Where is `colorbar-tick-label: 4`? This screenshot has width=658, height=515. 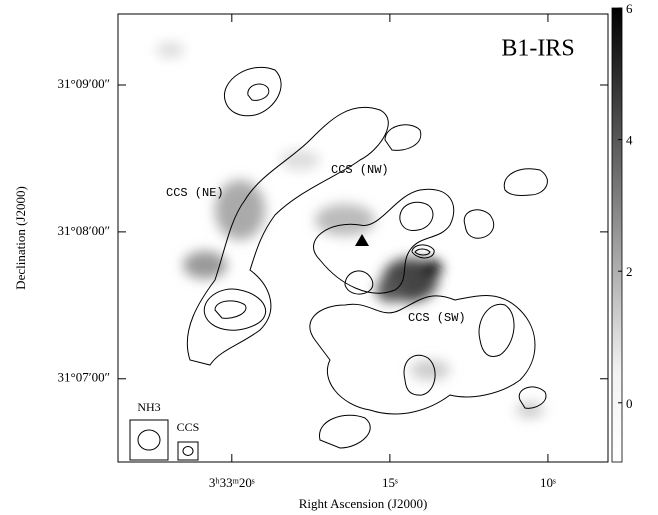
colorbar-tick-label: 4 is located at coordinates (629, 140).